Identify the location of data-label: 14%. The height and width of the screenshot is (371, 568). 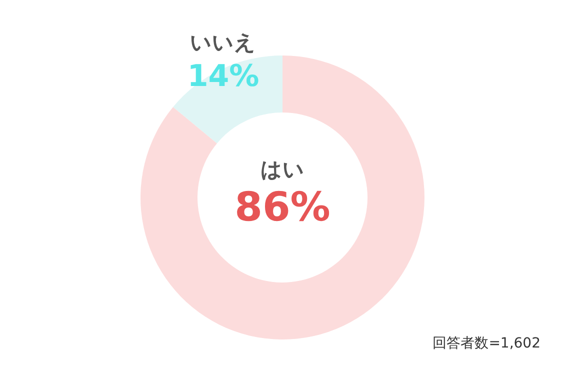
(223, 76).